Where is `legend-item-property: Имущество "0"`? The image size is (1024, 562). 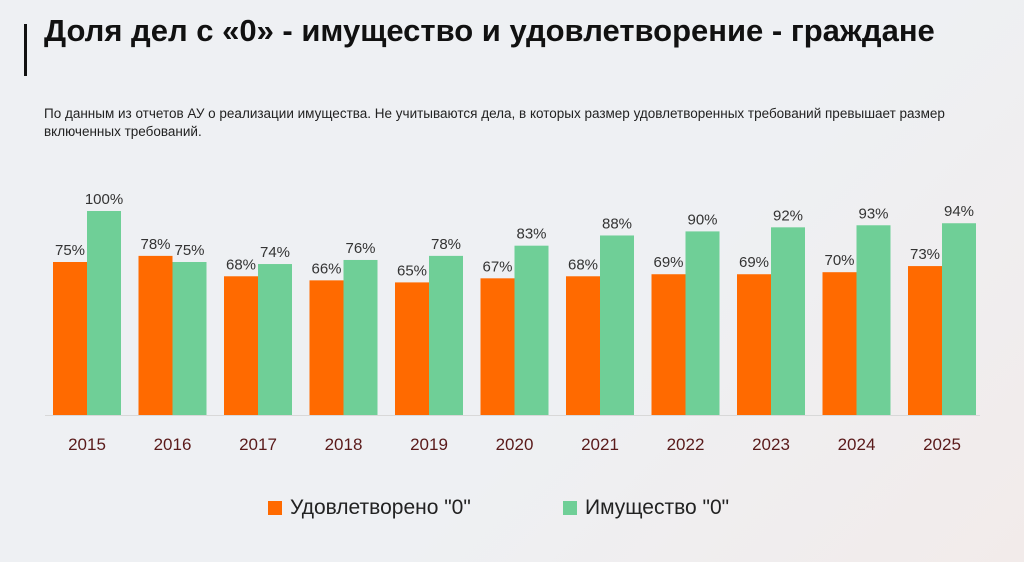 legend-item-property: Имущество "0" is located at coordinates (646, 508).